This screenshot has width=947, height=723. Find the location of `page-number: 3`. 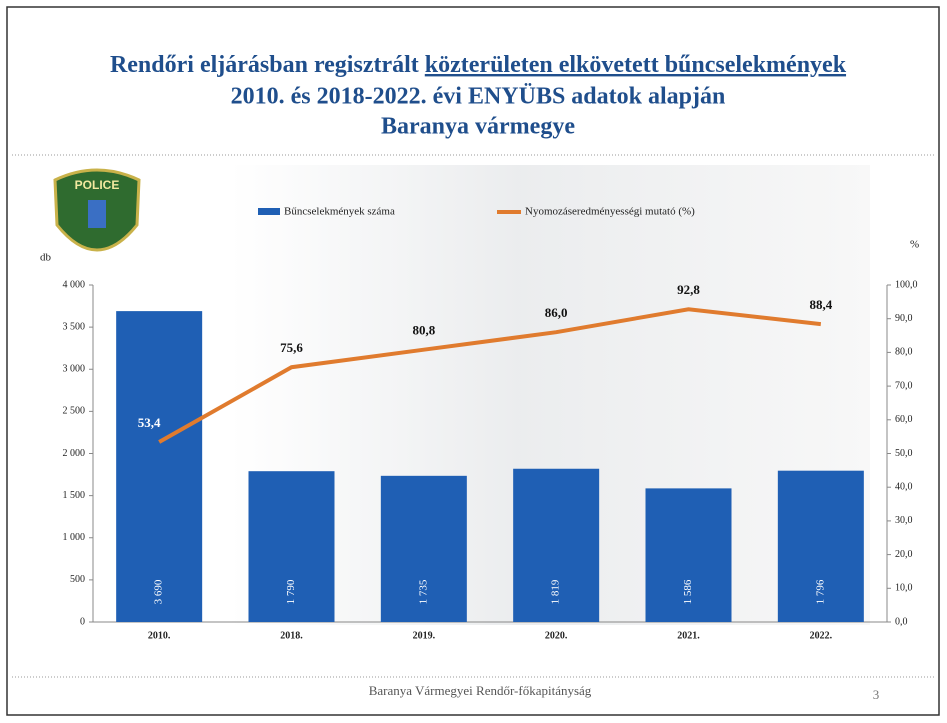

page-number: 3 is located at coordinates (876, 694).